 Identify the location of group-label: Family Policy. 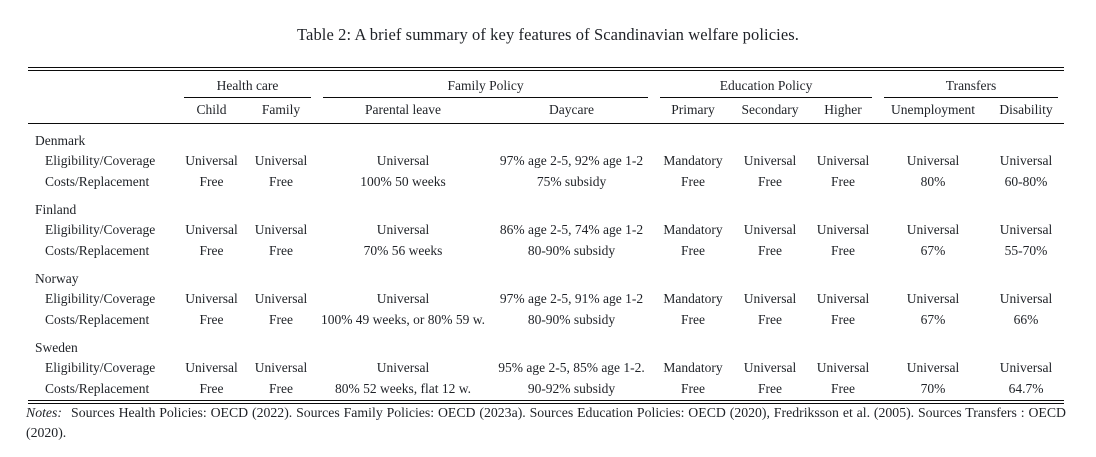
(486, 88).